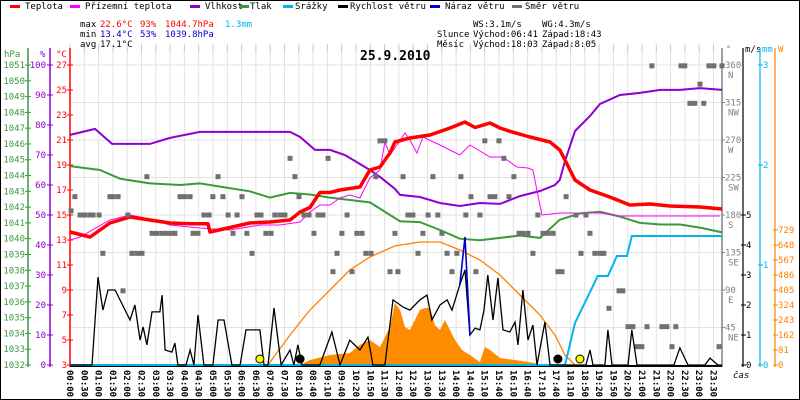  I want to click on radiation-tick-label: 486, so click(786, 276).